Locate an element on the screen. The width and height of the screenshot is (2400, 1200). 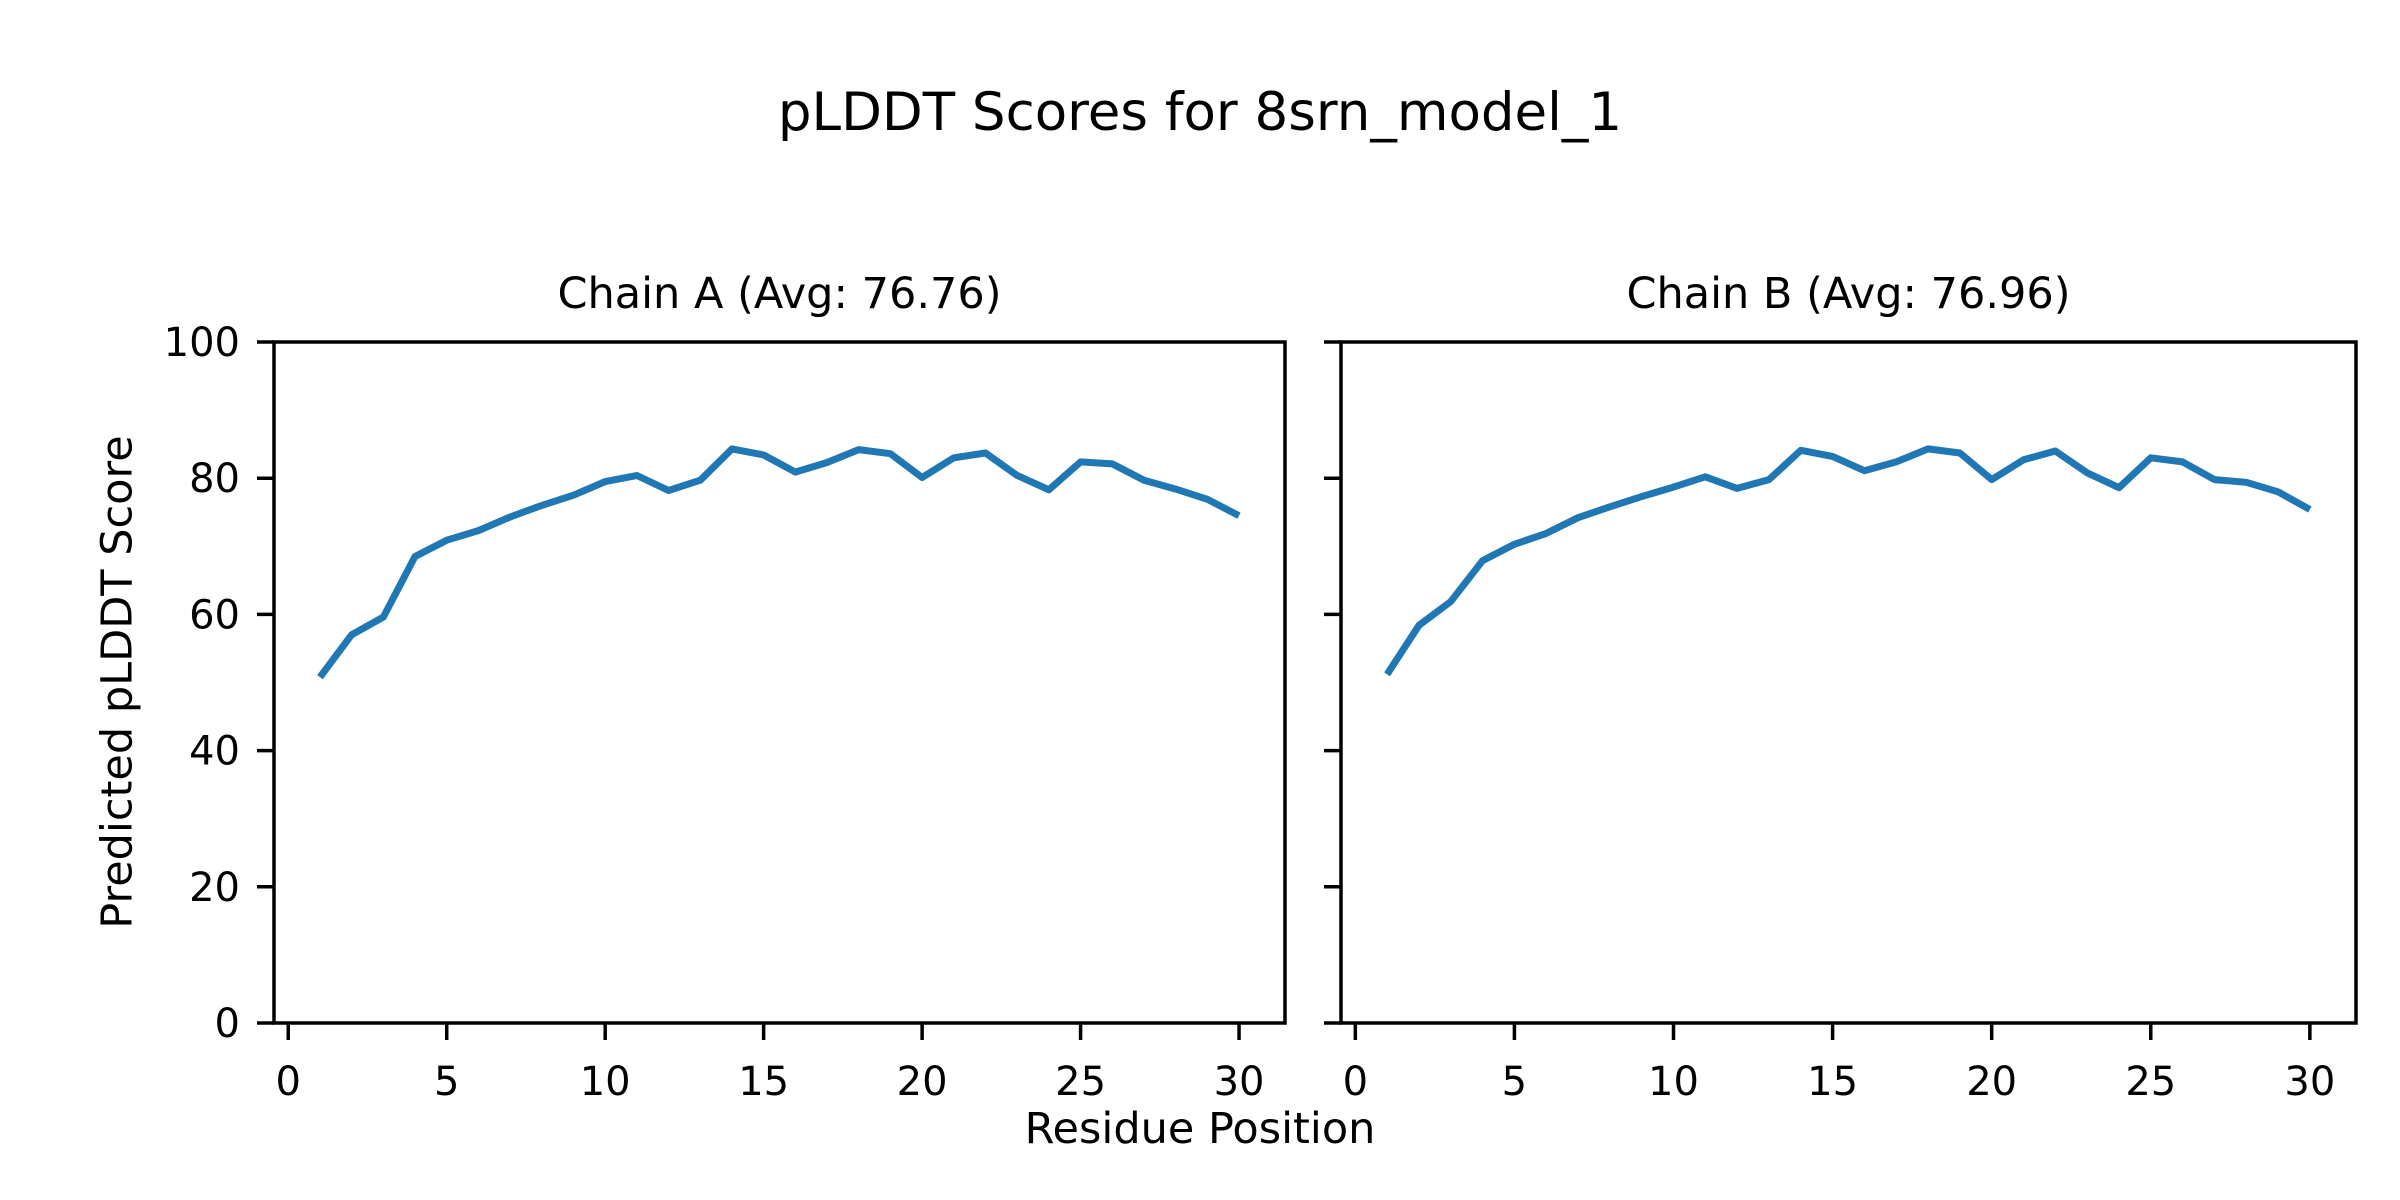
figure-title: pLDDT Scores for 8srn_model_1 is located at coordinates (1200, 112).